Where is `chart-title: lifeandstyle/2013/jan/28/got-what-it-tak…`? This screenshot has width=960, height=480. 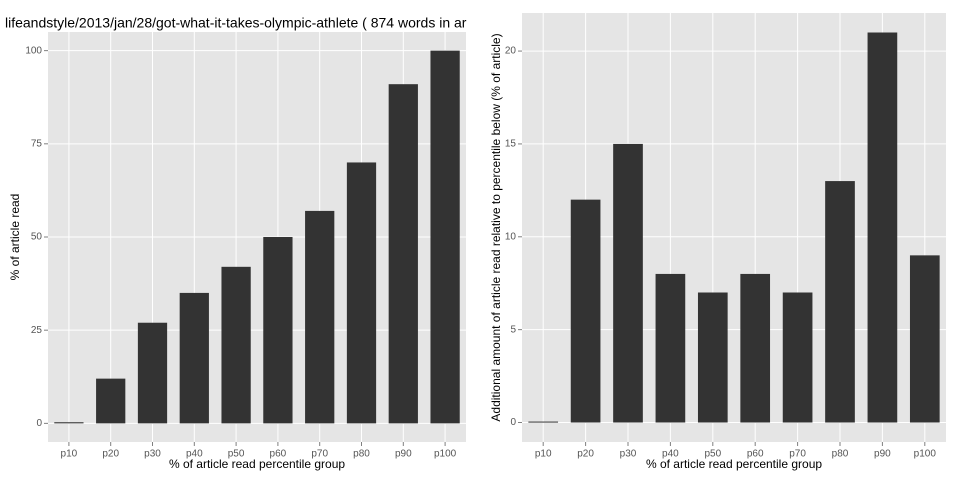 chart-title: lifeandstyle/2013/jan/28/got-what-it-tak… is located at coordinates (236, 23).